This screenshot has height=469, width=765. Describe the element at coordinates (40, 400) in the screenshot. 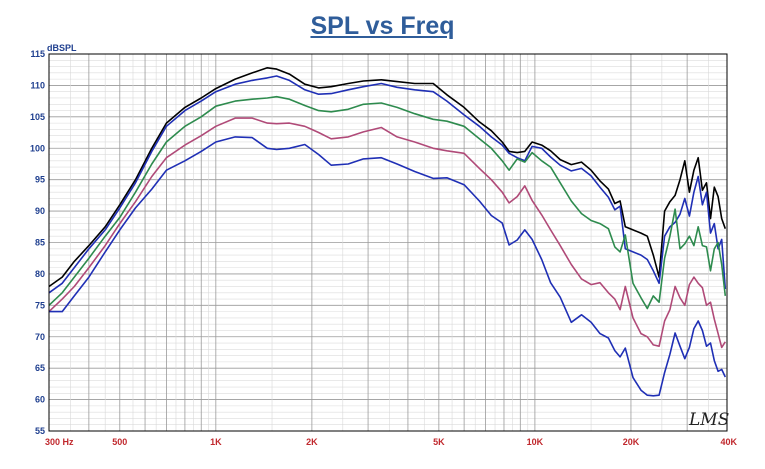

I see `y-tick-label: 60` at that location.